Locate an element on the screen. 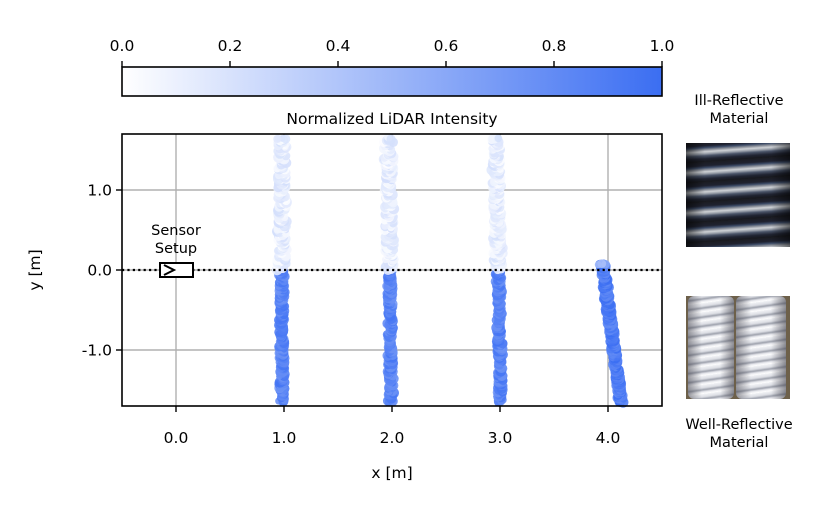 This screenshot has width=831, height=509. x-tick-label: 4.0 is located at coordinates (608, 438).